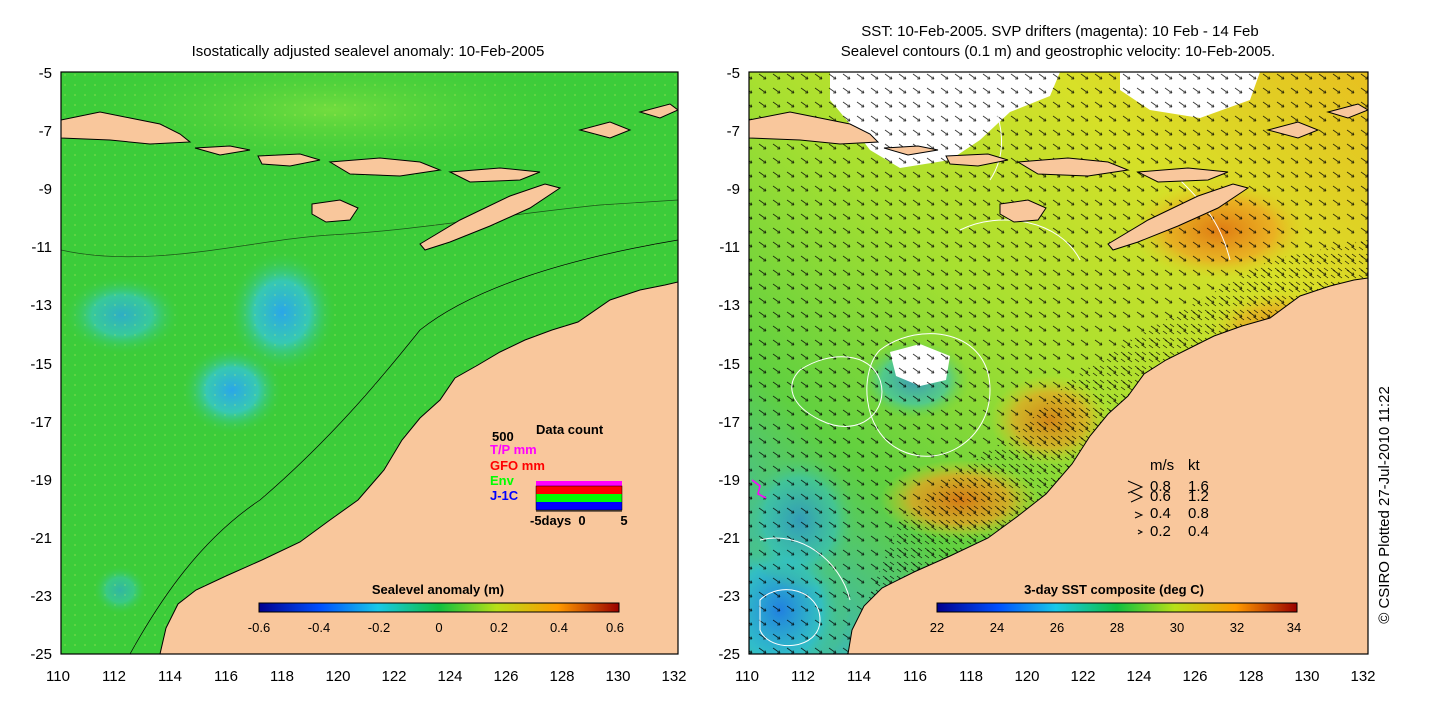  What do you see at coordinates (41, 305) in the screenshot?
I see `left-y-tick: -13` at bounding box center [41, 305].